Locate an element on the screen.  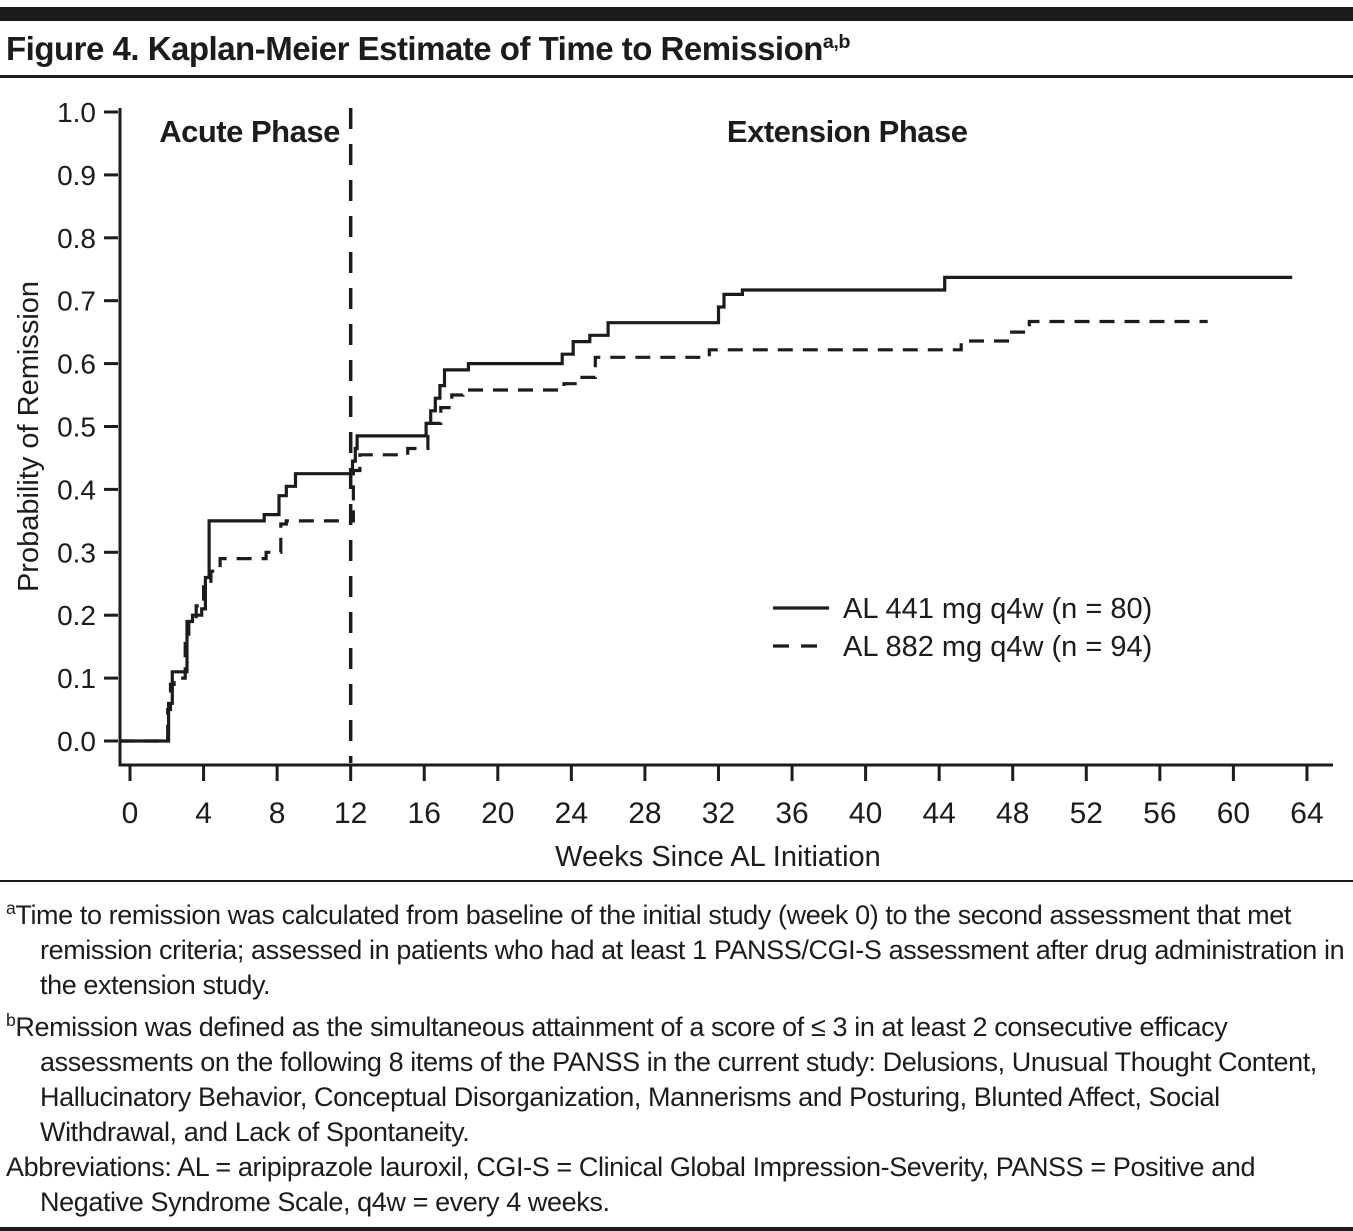
phase-label-extension: Extension Phase is located at coordinates (847, 131).